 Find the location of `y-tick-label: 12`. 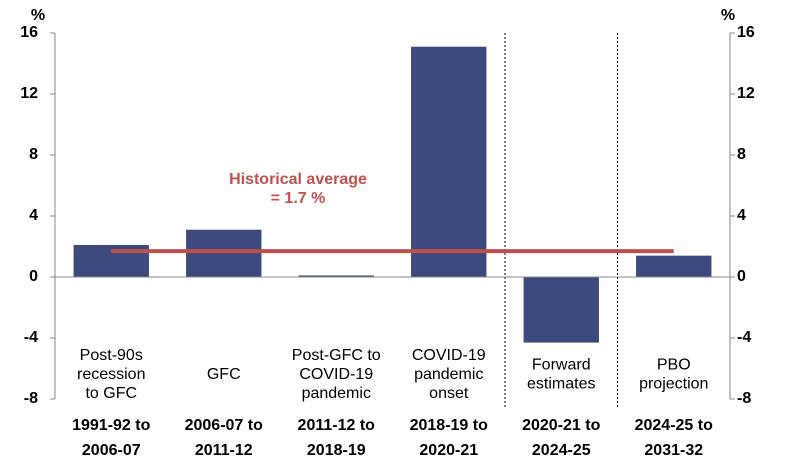

y-tick-label: 12 is located at coordinates (29, 93).